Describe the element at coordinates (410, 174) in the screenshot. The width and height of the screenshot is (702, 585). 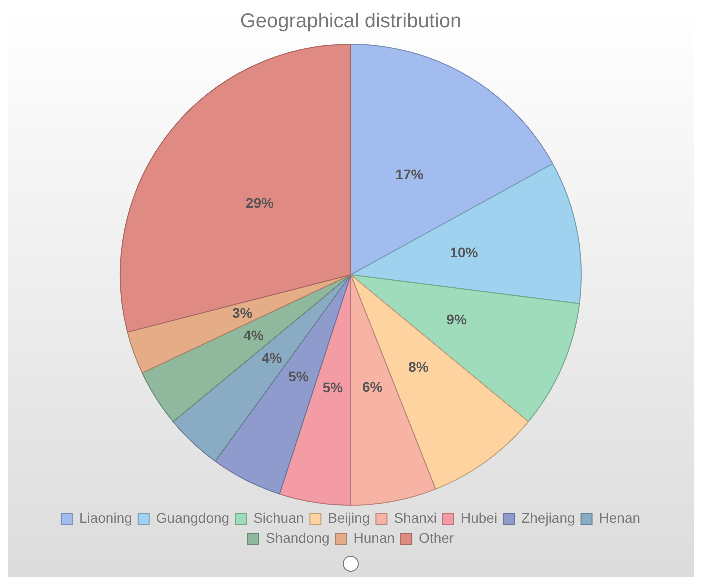
I see `data-label: 17%` at that location.